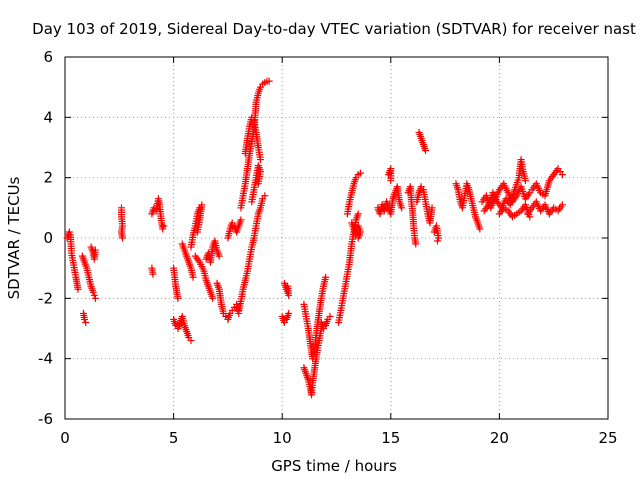 The image size is (640, 480). Describe the element at coordinates (45, 359) in the screenshot. I see `y-tick-label: -4` at that location.